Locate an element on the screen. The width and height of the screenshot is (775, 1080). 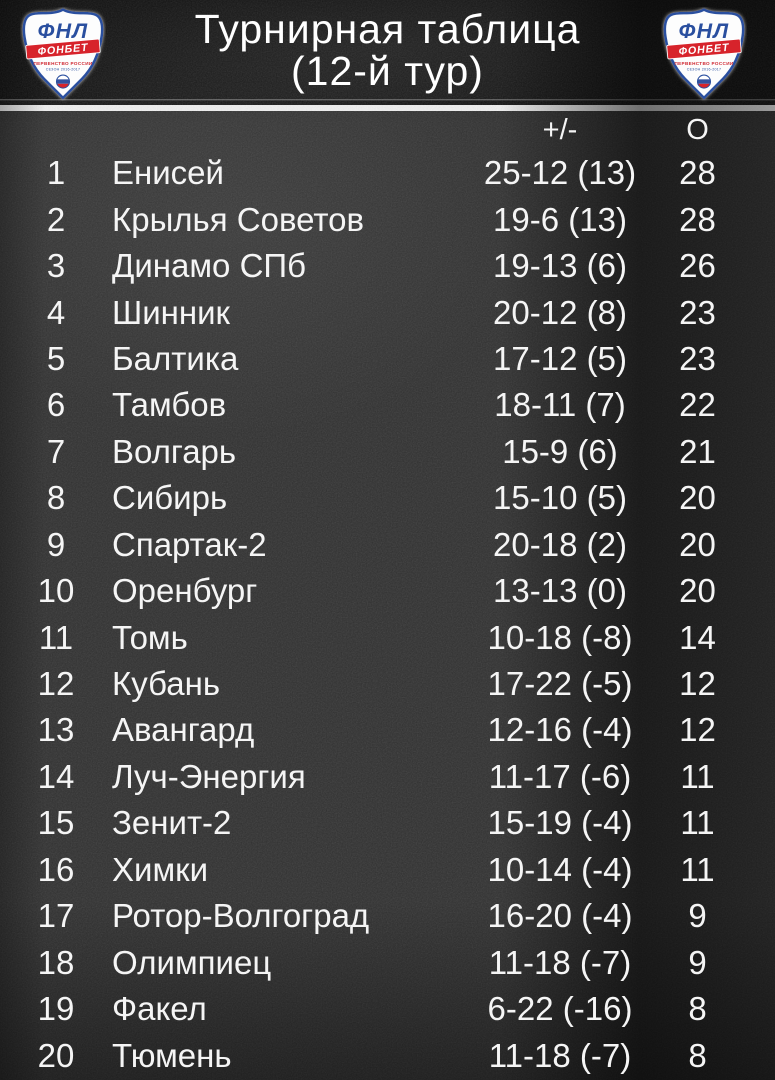
table-row: 18 Олимпиец 11-18 (-7) 9 is located at coordinates (387, 962).